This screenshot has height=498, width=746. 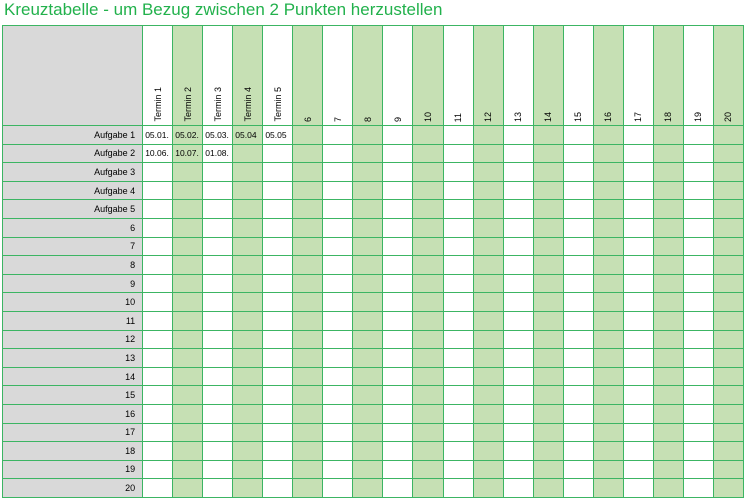 What do you see at coordinates (72, 283) in the screenshot?
I see `row-header: 9` at bounding box center [72, 283].